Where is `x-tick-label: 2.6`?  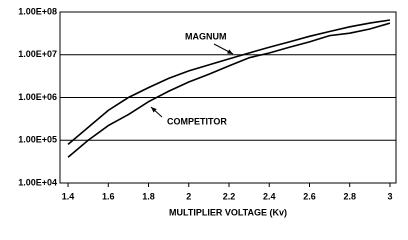 x-tick-label: 2.6 is located at coordinates (309, 196).